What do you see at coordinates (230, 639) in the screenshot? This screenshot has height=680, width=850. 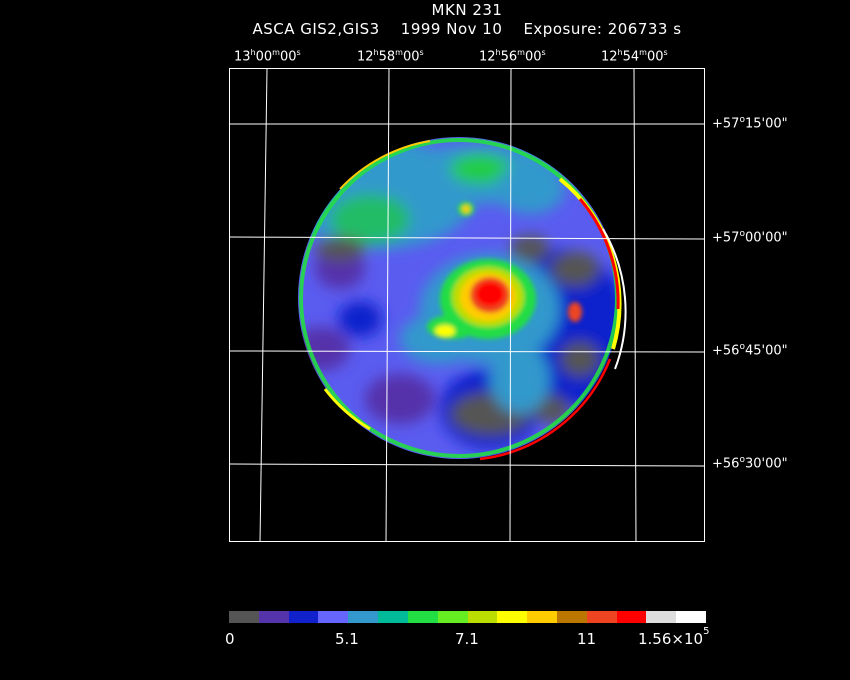 I see `colorbar-label: 0` at bounding box center [230, 639].